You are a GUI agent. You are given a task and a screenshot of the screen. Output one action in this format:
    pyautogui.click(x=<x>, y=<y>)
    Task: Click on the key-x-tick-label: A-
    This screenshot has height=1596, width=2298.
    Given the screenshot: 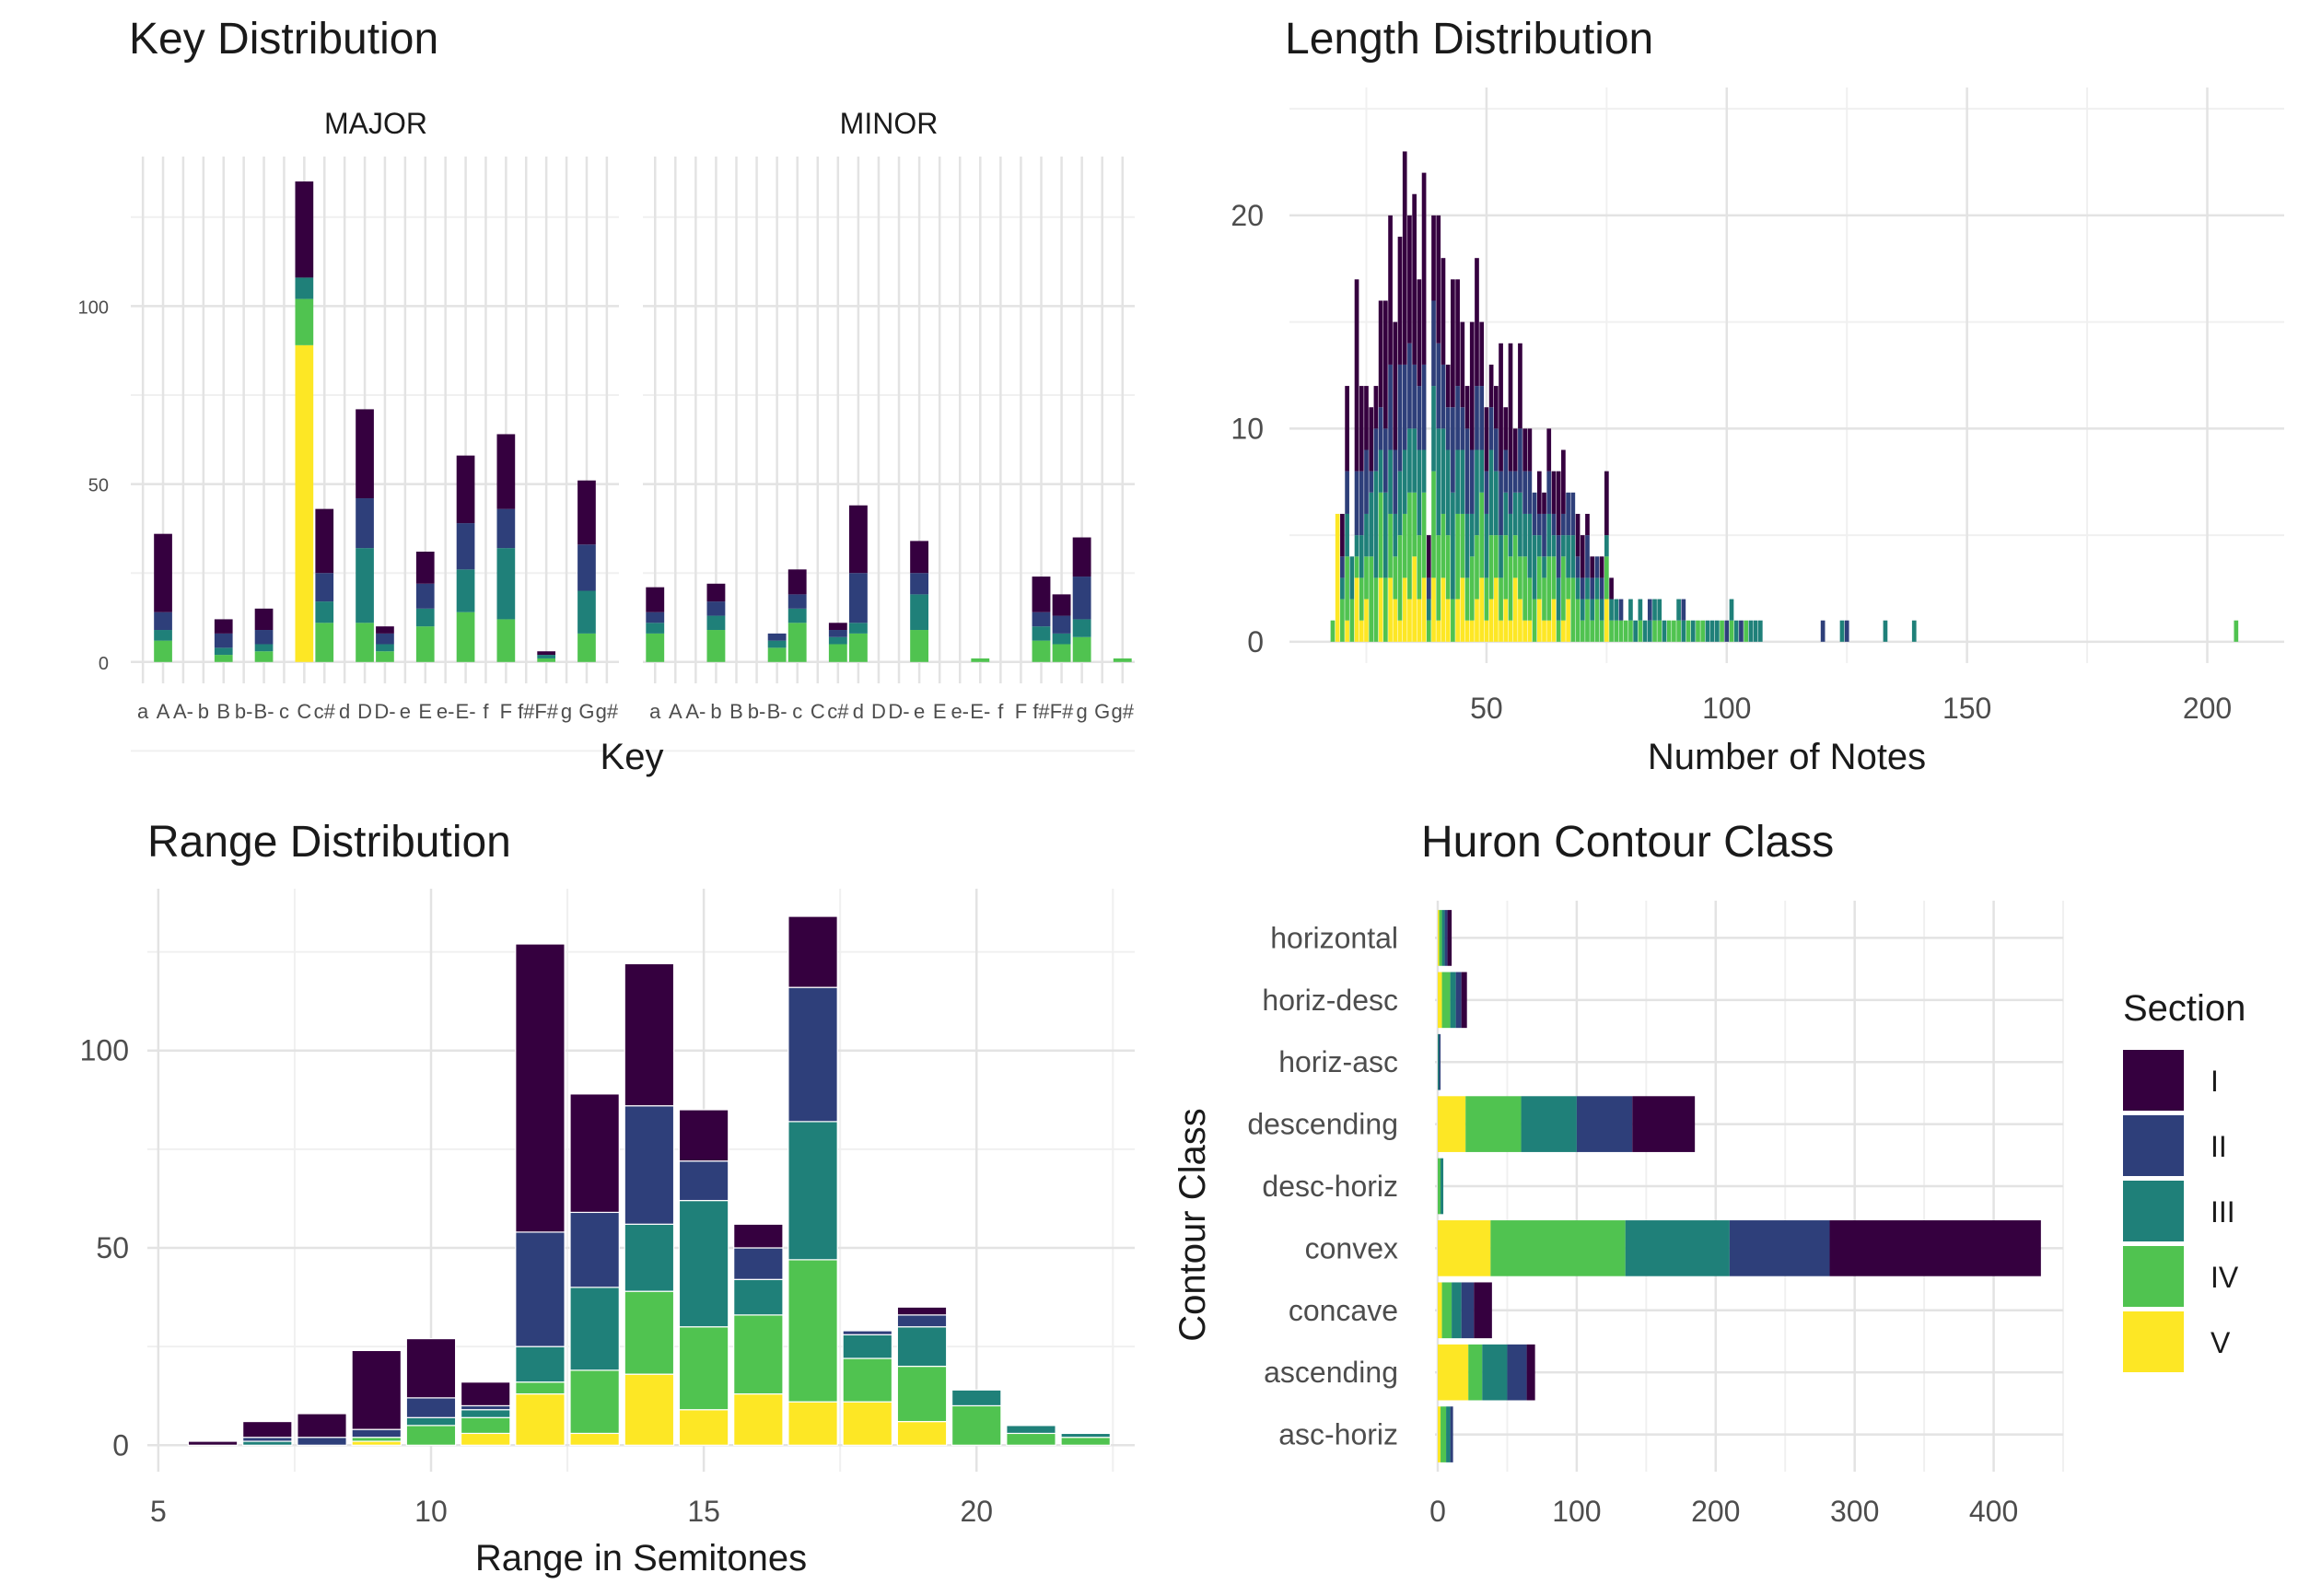 What is the action you would take?
    pyautogui.click(x=695, y=712)
    